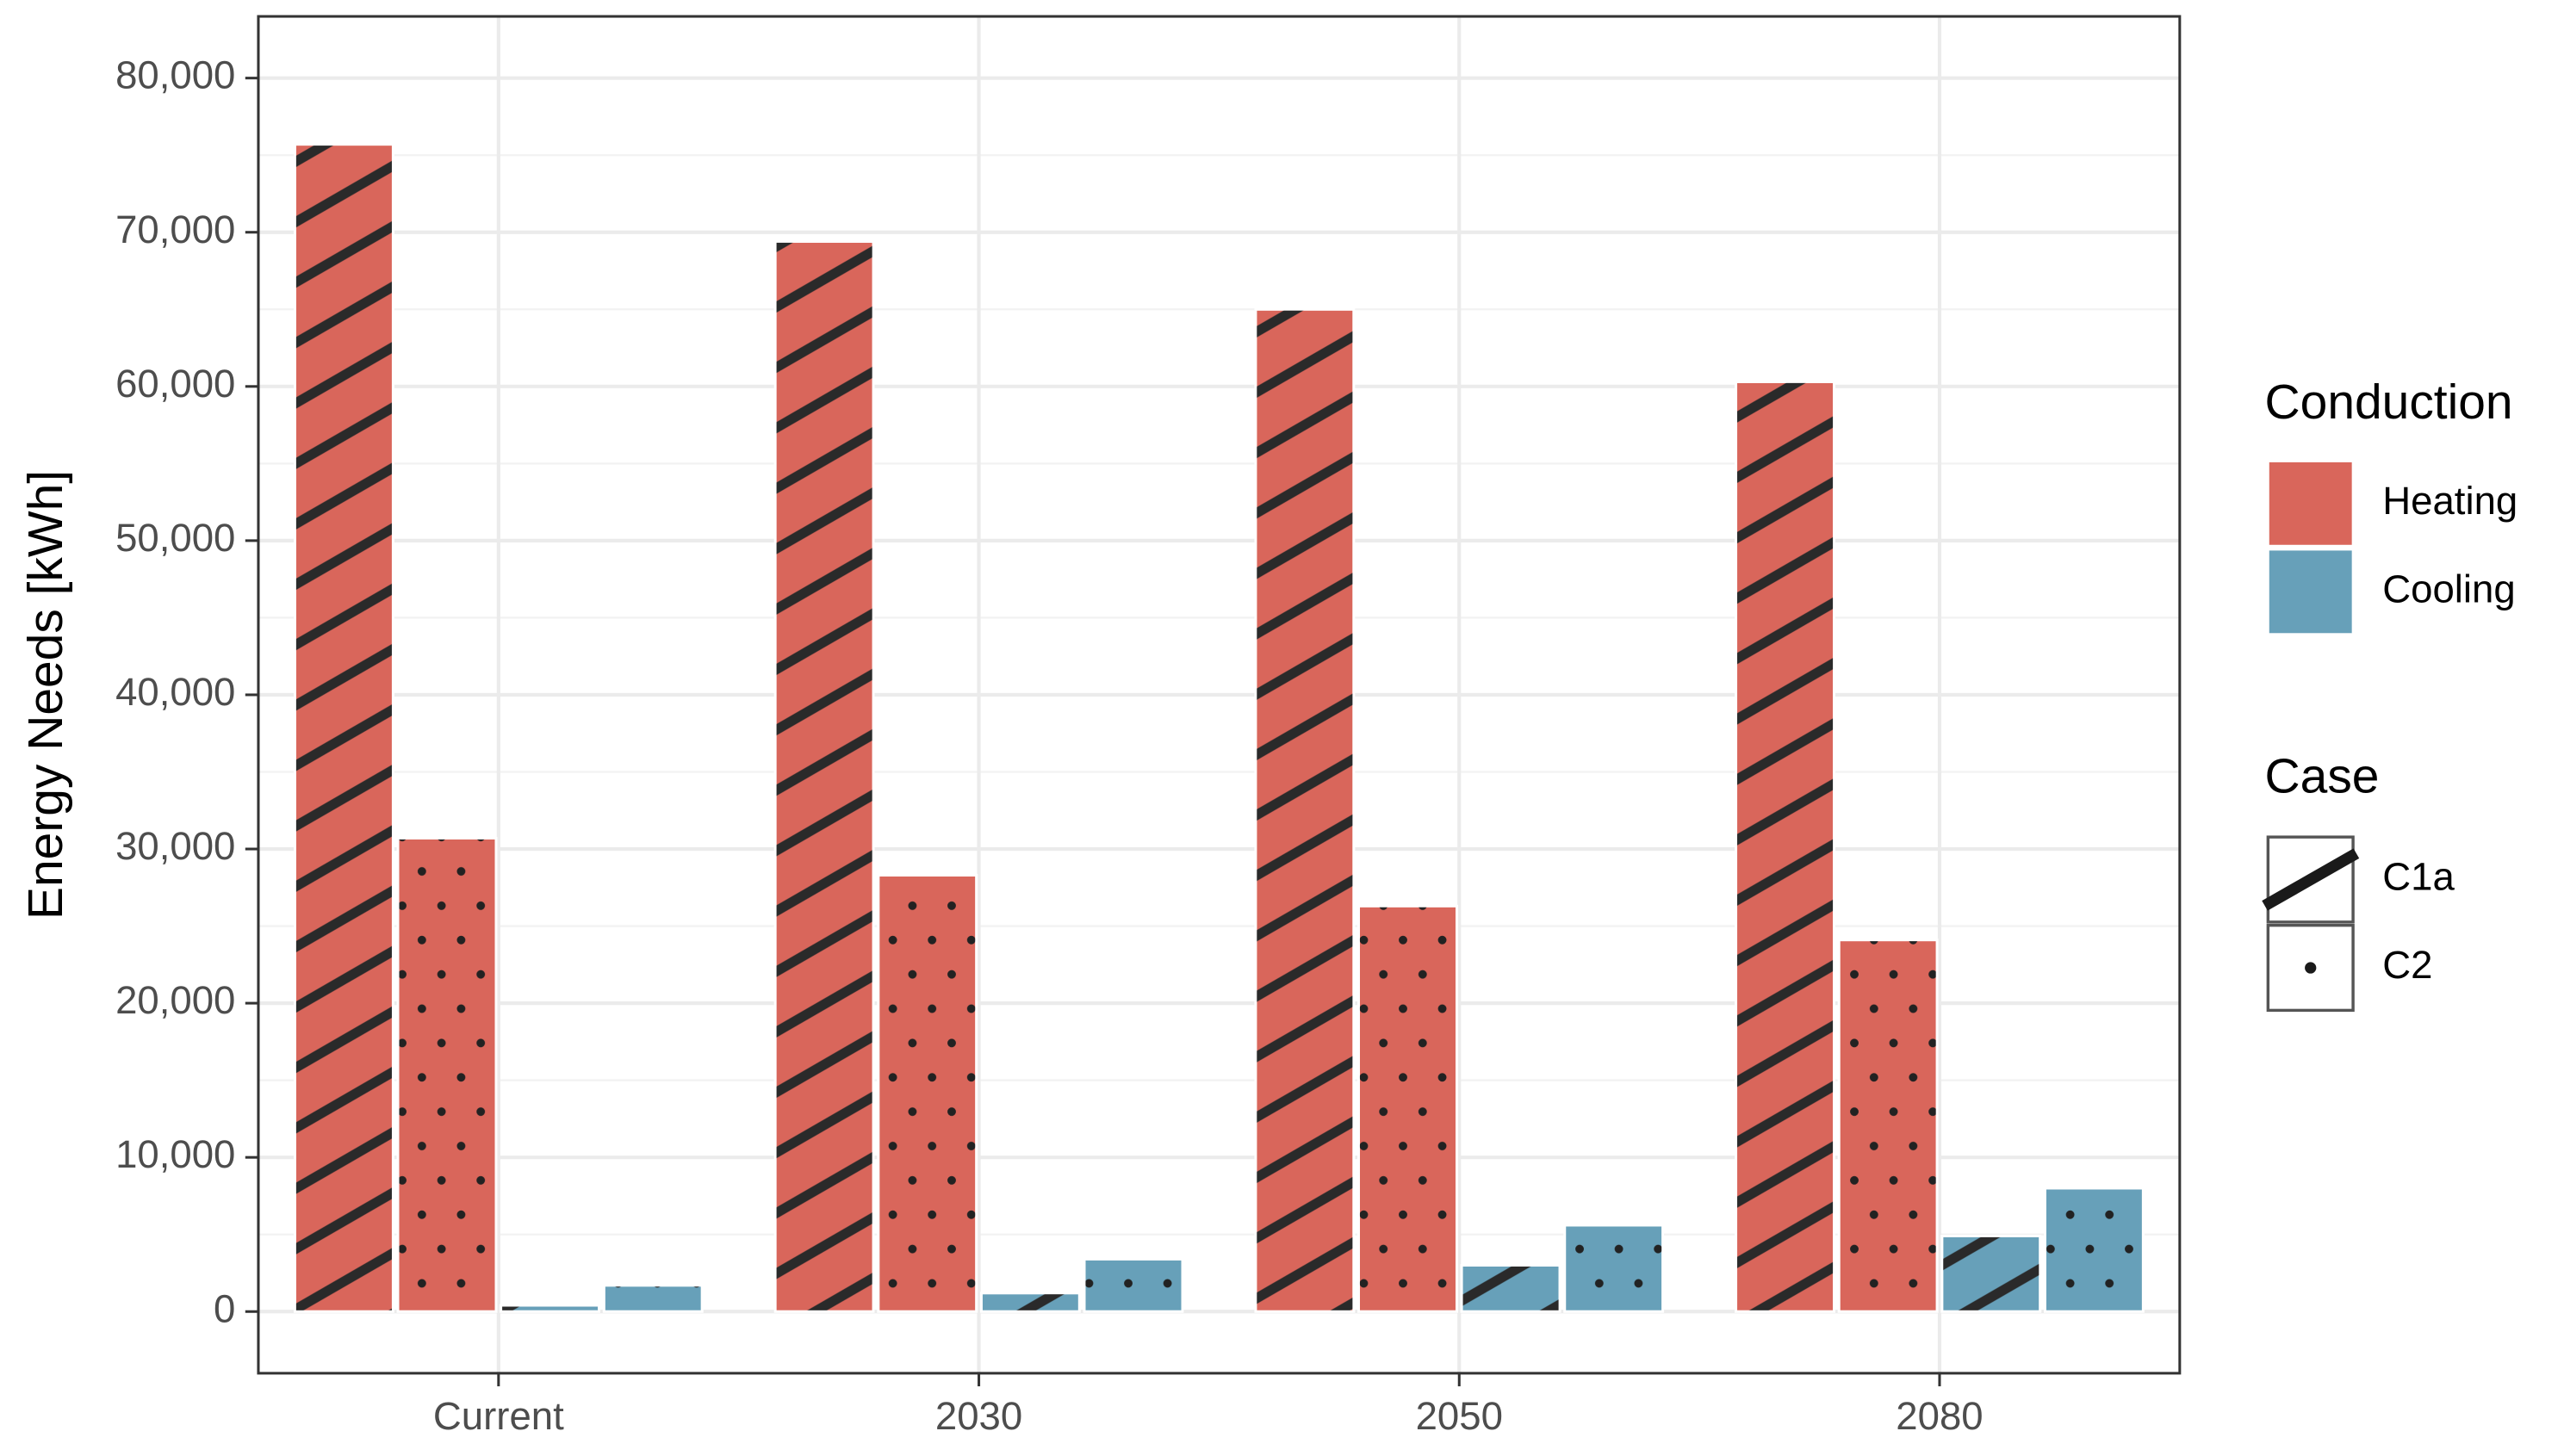  Describe the element at coordinates (2449, 501) in the screenshot. I see `legend-label: Heating` at that location.